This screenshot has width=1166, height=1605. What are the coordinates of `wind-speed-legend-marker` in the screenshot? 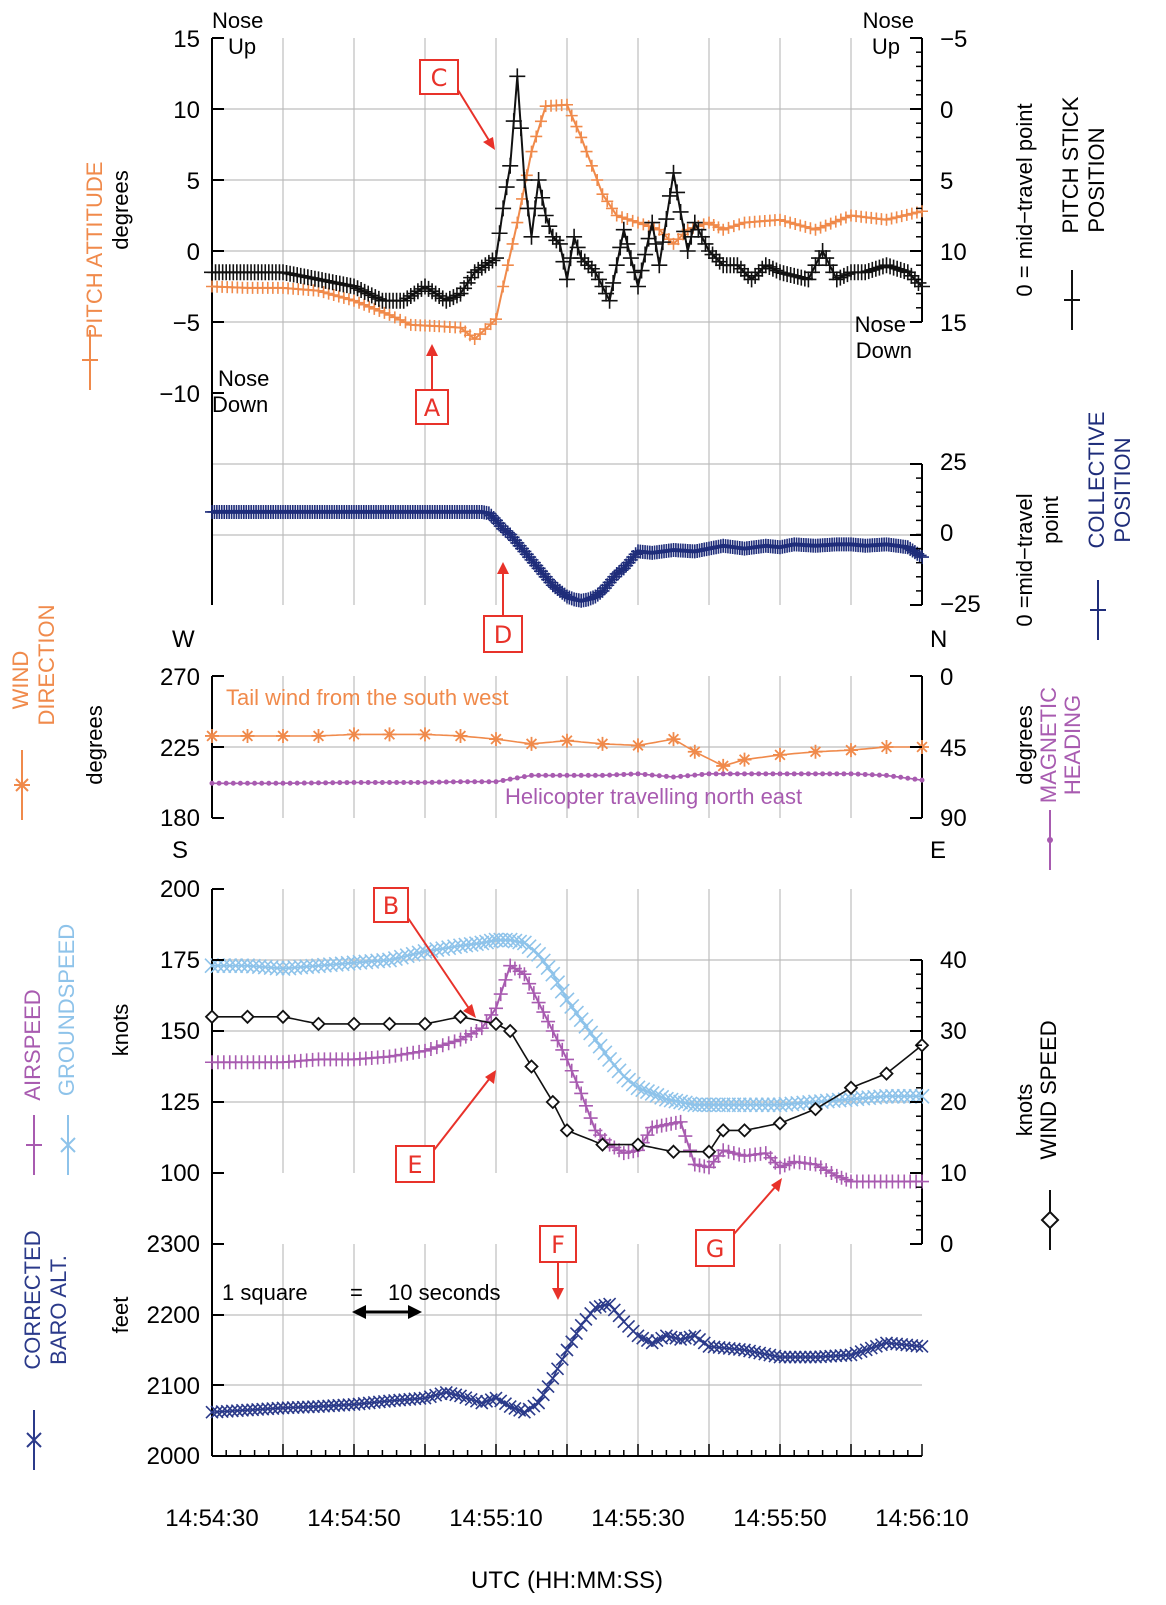 It's located at (1050, 1220).